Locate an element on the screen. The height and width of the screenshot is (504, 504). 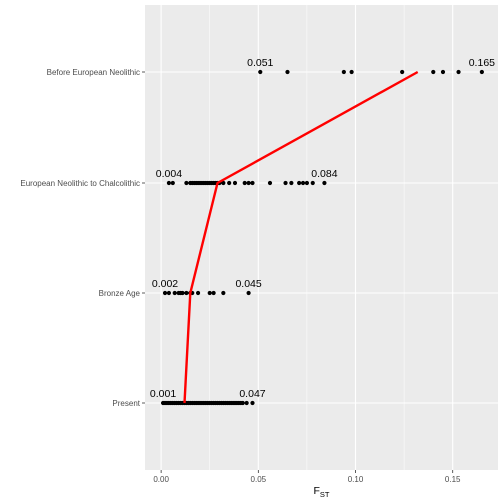
x-tick-label: 0.05 is located at coordinates (259, 479).